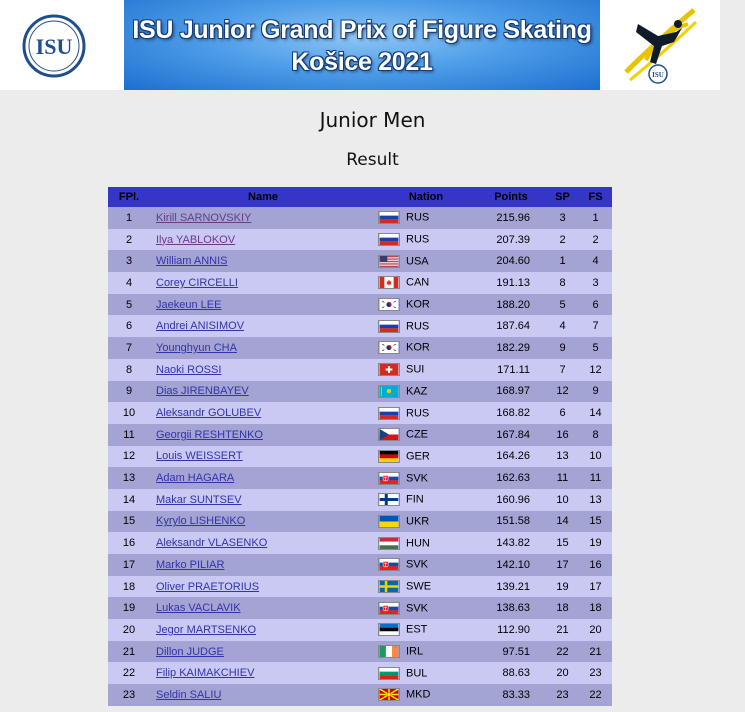 Image resolution: width=745 pixels, height=712 pixels. What do you see at coordinates (206, 629) in the screenshot?
I see `skater-link: Jegor MARTSENKO` at bounding box center [206, 629].